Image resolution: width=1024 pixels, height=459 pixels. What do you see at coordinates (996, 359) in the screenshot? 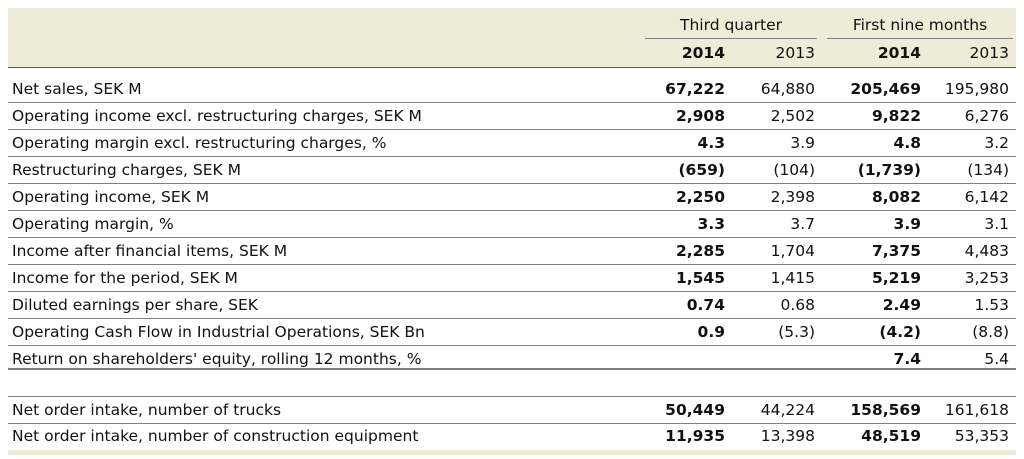
I see `cell-9m-2013: 5.4` at bounding box center [996, 359].